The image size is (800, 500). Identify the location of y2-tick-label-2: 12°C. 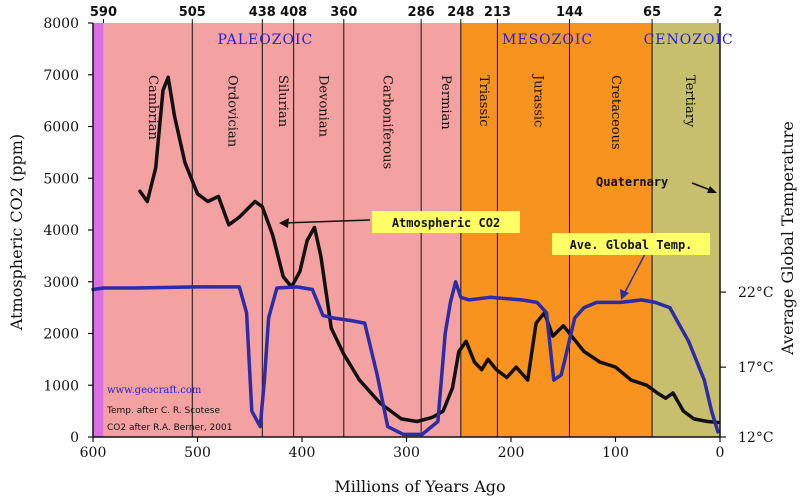
(756, 438).